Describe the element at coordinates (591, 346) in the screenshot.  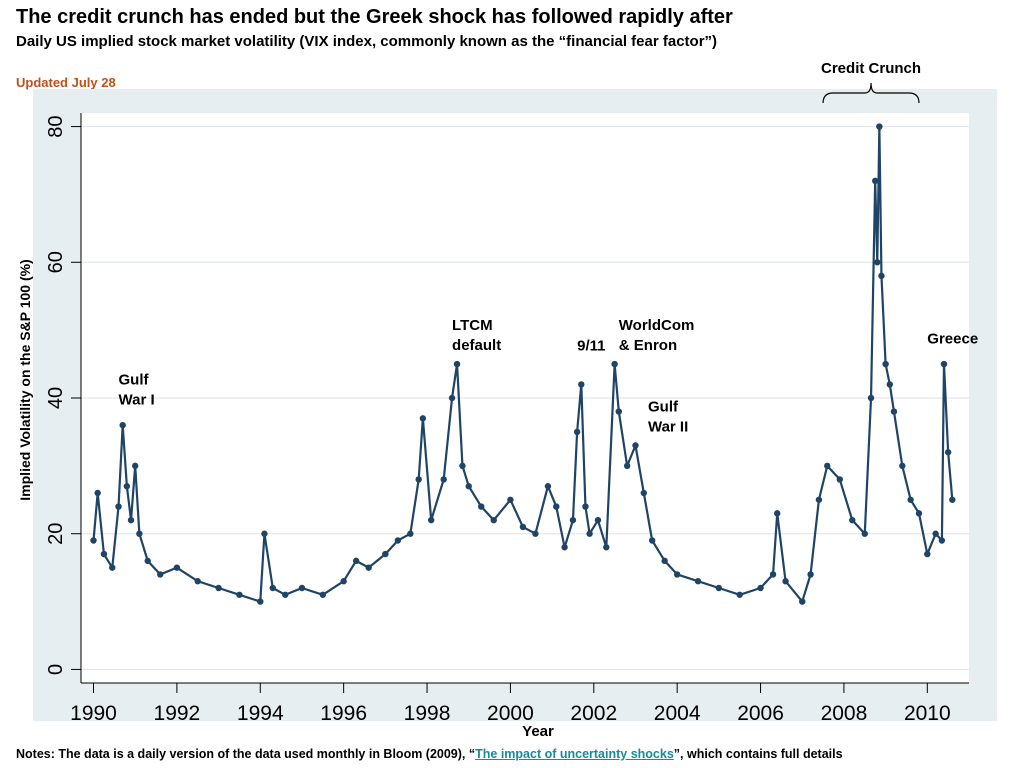
I see `event-annotation: 9/11` at that location.